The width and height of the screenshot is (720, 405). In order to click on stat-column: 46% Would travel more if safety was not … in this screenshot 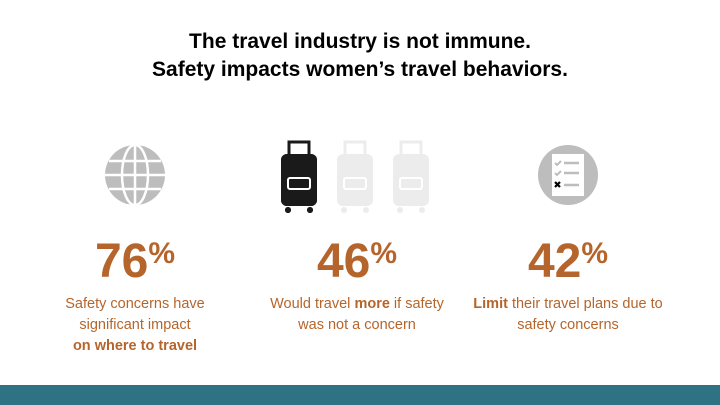, I will do `click(357, 238)`.